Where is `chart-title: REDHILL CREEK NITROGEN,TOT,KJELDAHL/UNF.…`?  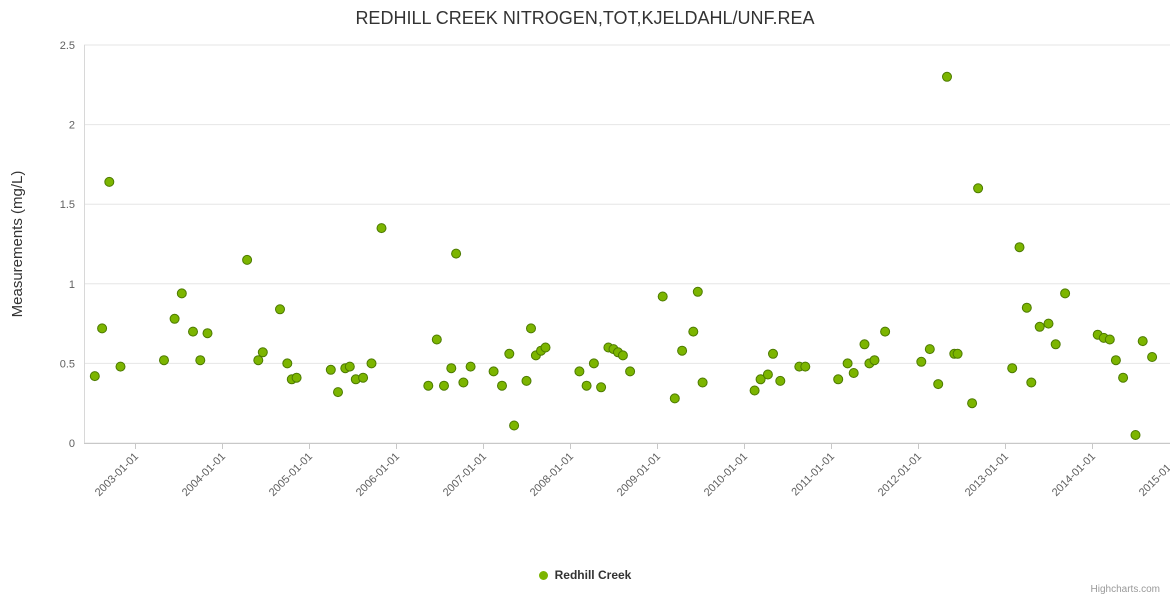 chart-title: REDHILL CREEK NITROGEN,TOT,KJELDAHL/UNF.… is located at coordinates (585, 18).